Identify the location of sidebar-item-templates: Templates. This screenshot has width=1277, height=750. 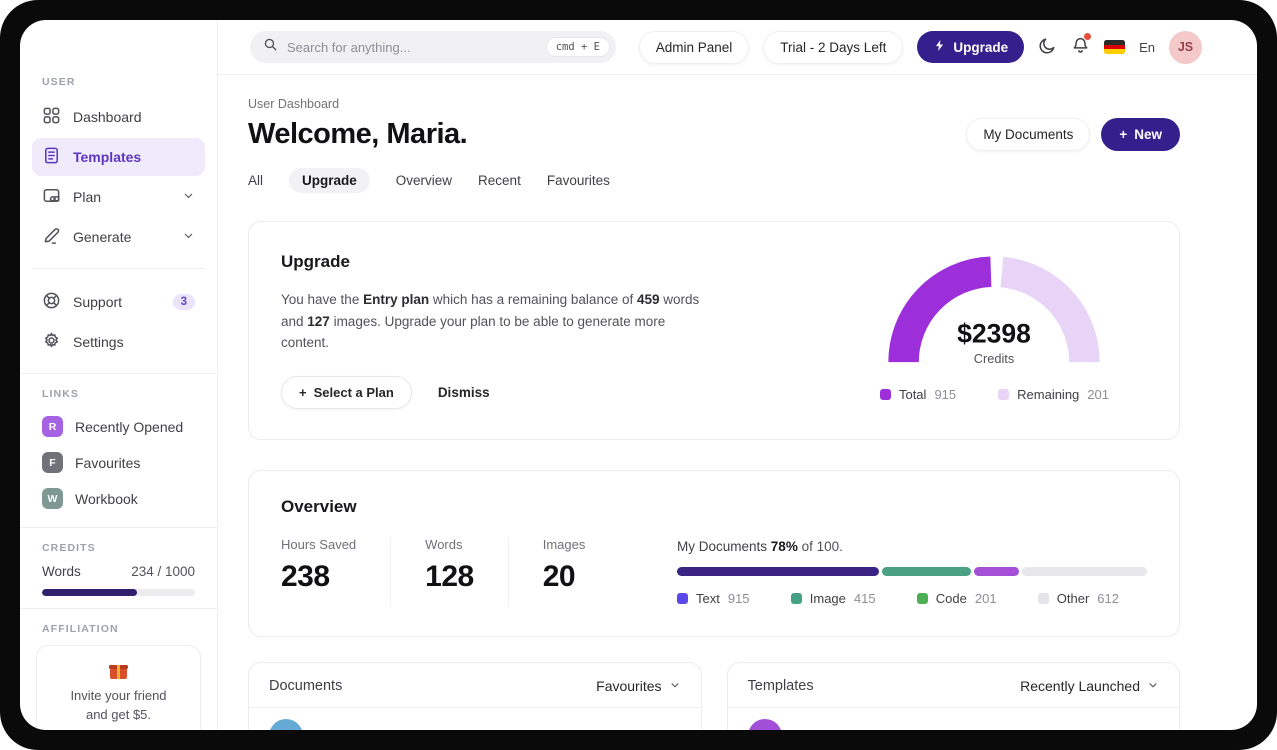
(118, 157).